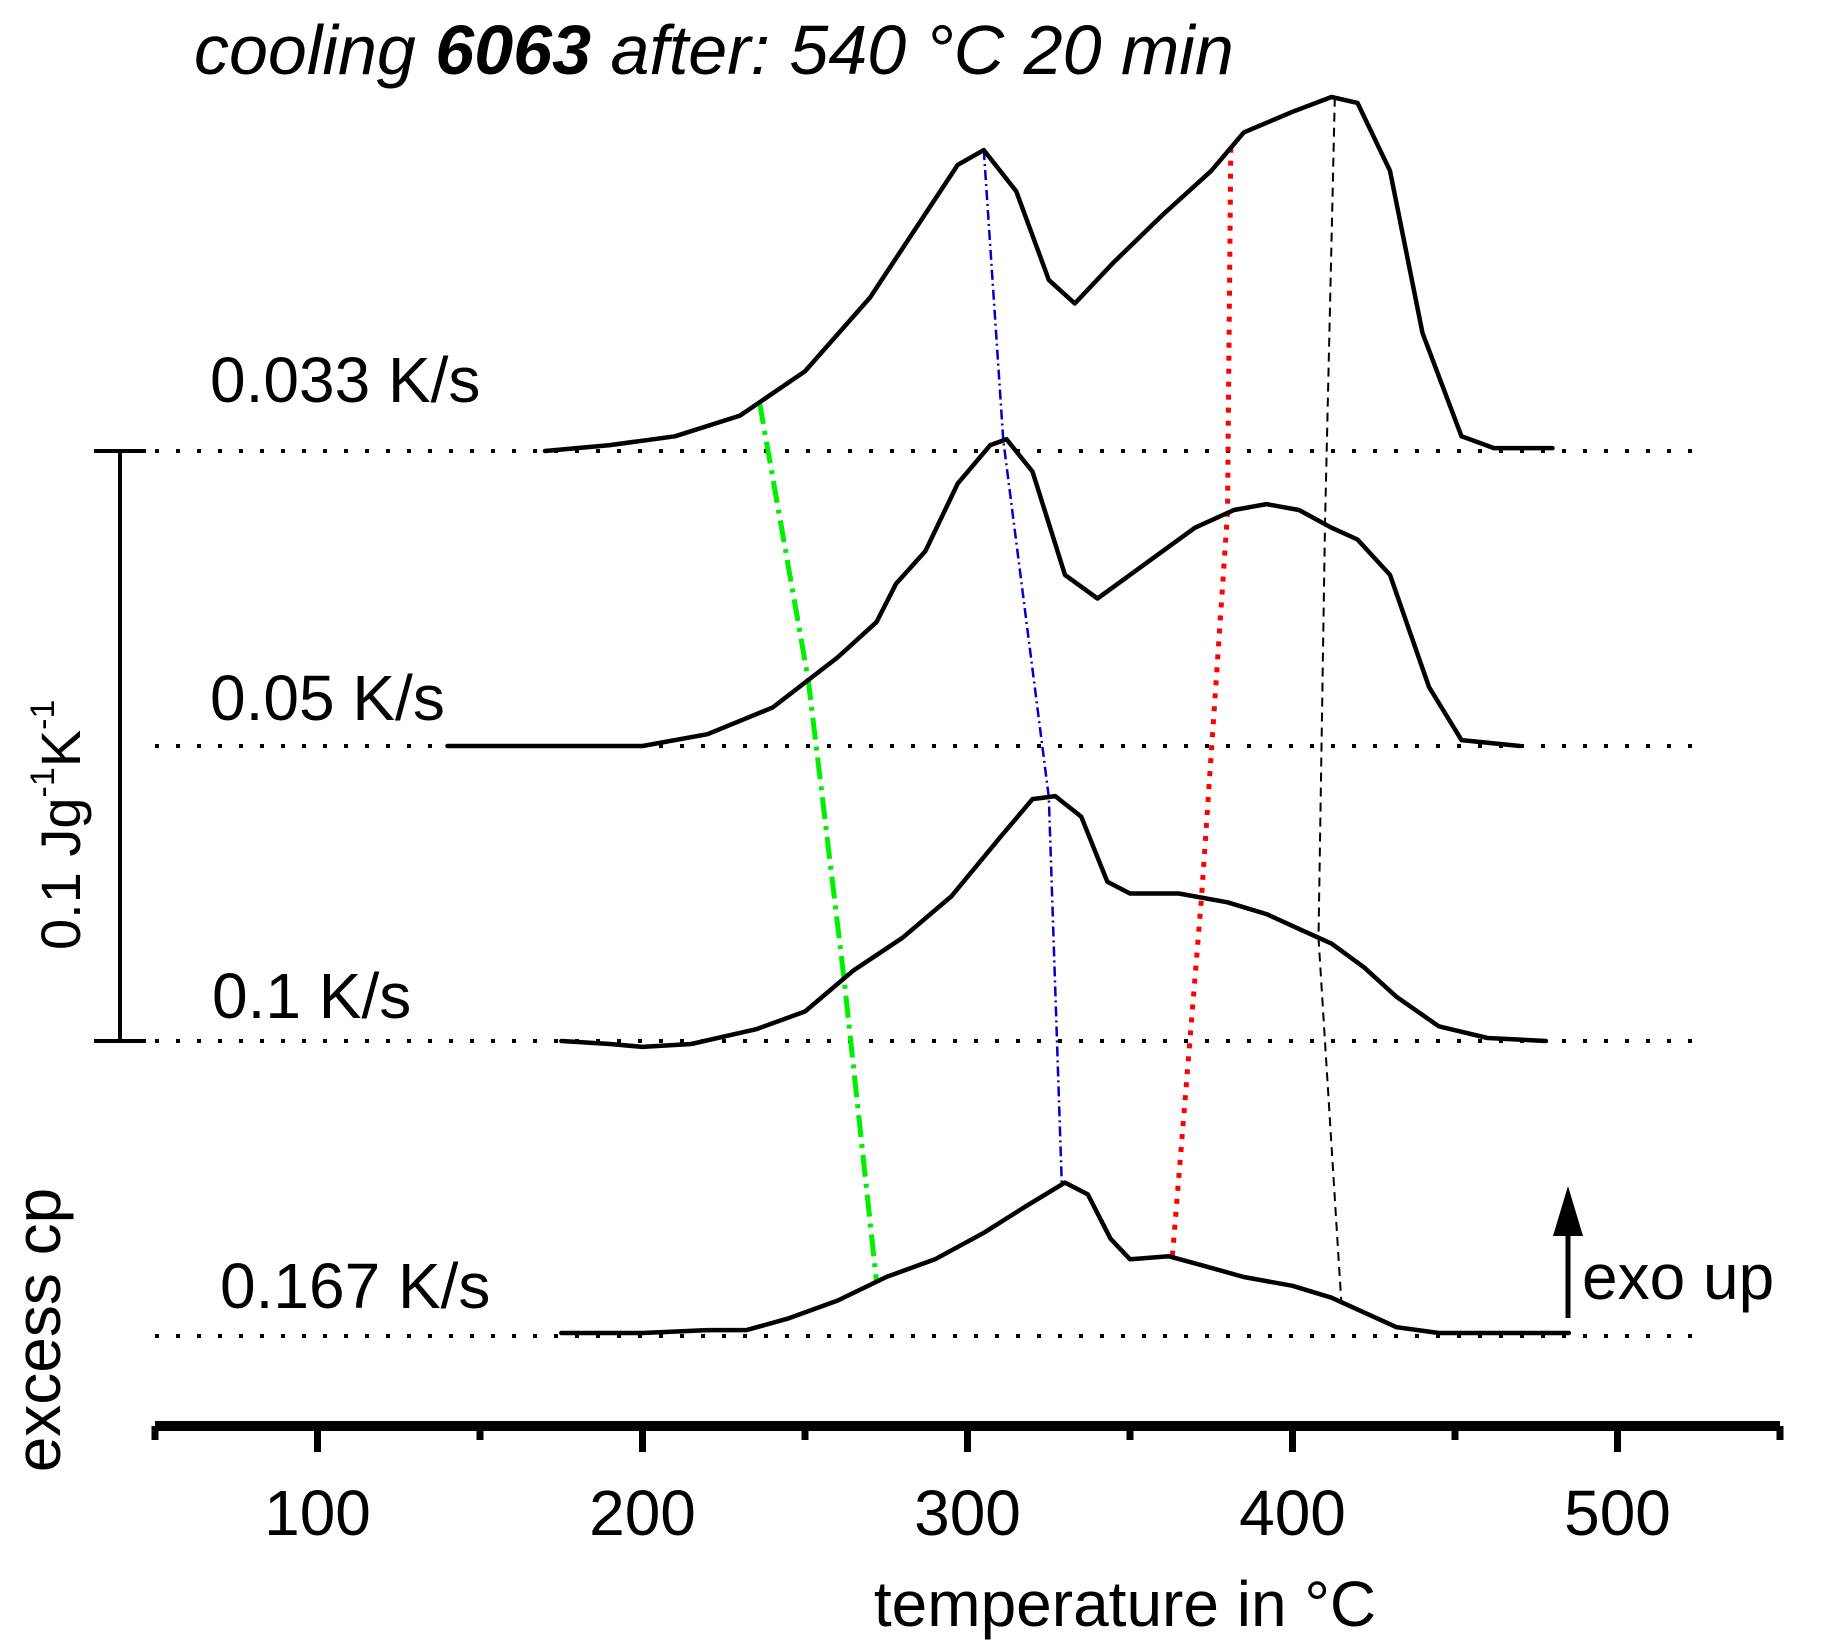  Describe the element at coordinates (1330, 700) in the screenshot. I see `guide-black-dashed` at that location.